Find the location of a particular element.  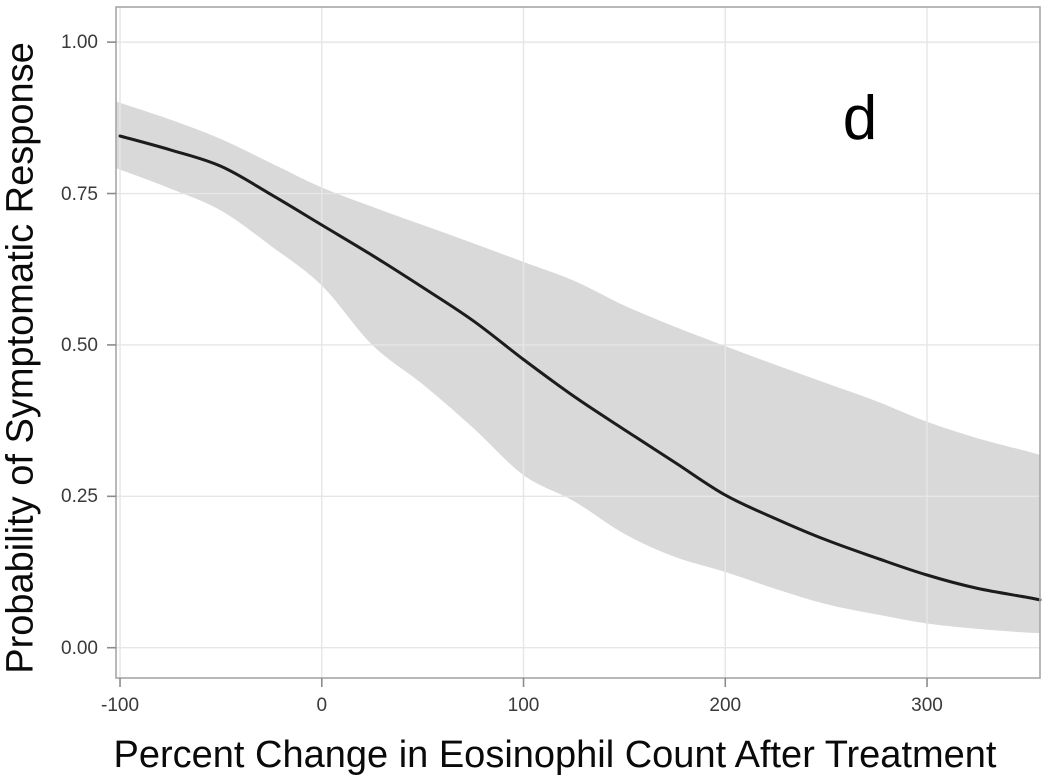

x-tick-label: -100 is located at coordinates (120, 705).